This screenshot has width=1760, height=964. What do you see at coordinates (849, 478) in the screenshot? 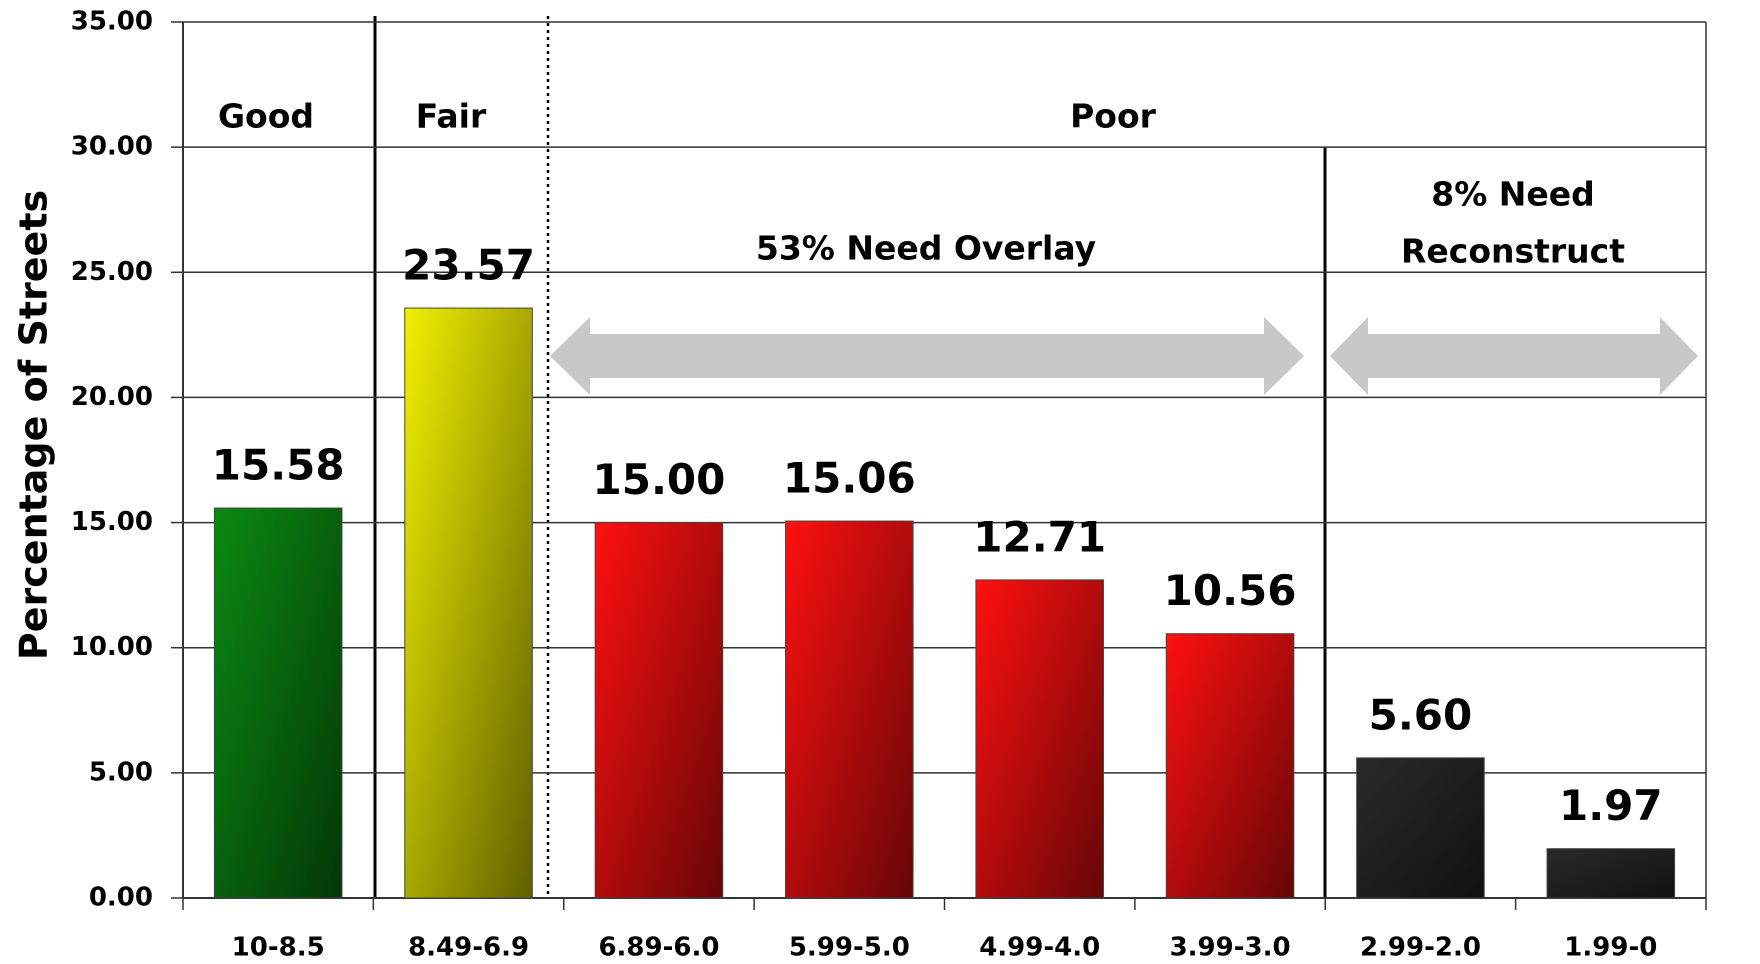
I see `value-label: 15.06` at bounding box center [849, 478].